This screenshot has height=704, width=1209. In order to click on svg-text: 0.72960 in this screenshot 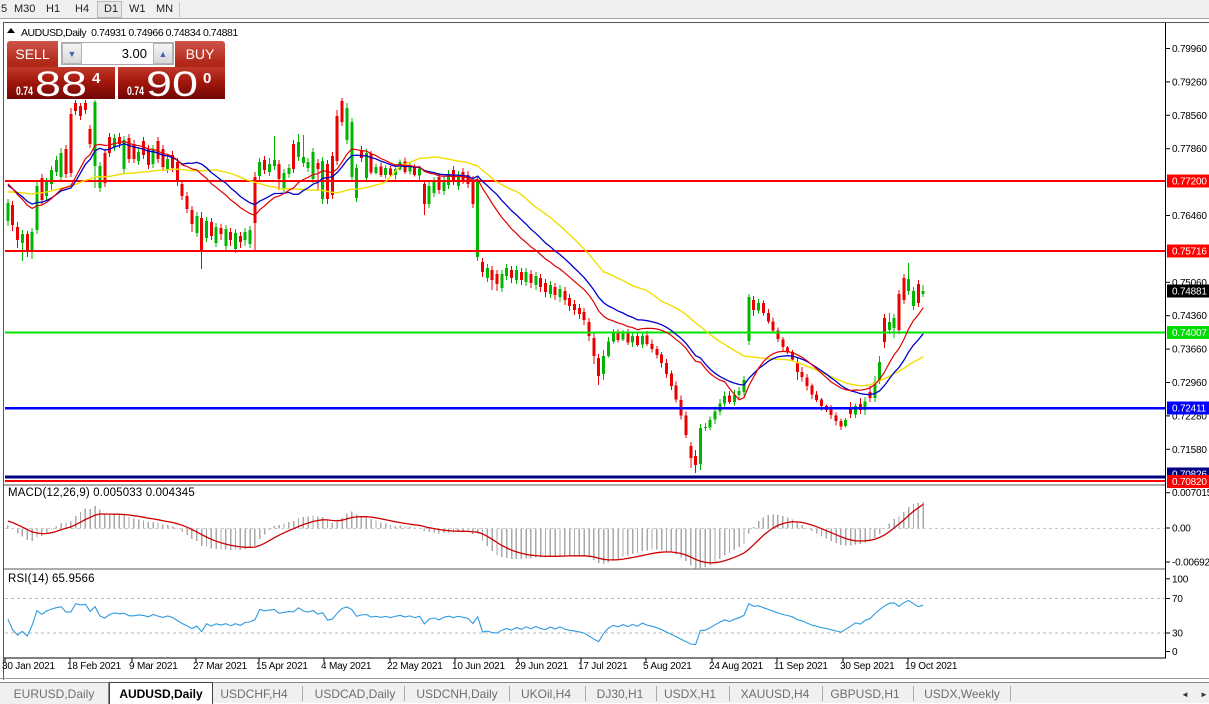, I will do `click(1189, 383)`.